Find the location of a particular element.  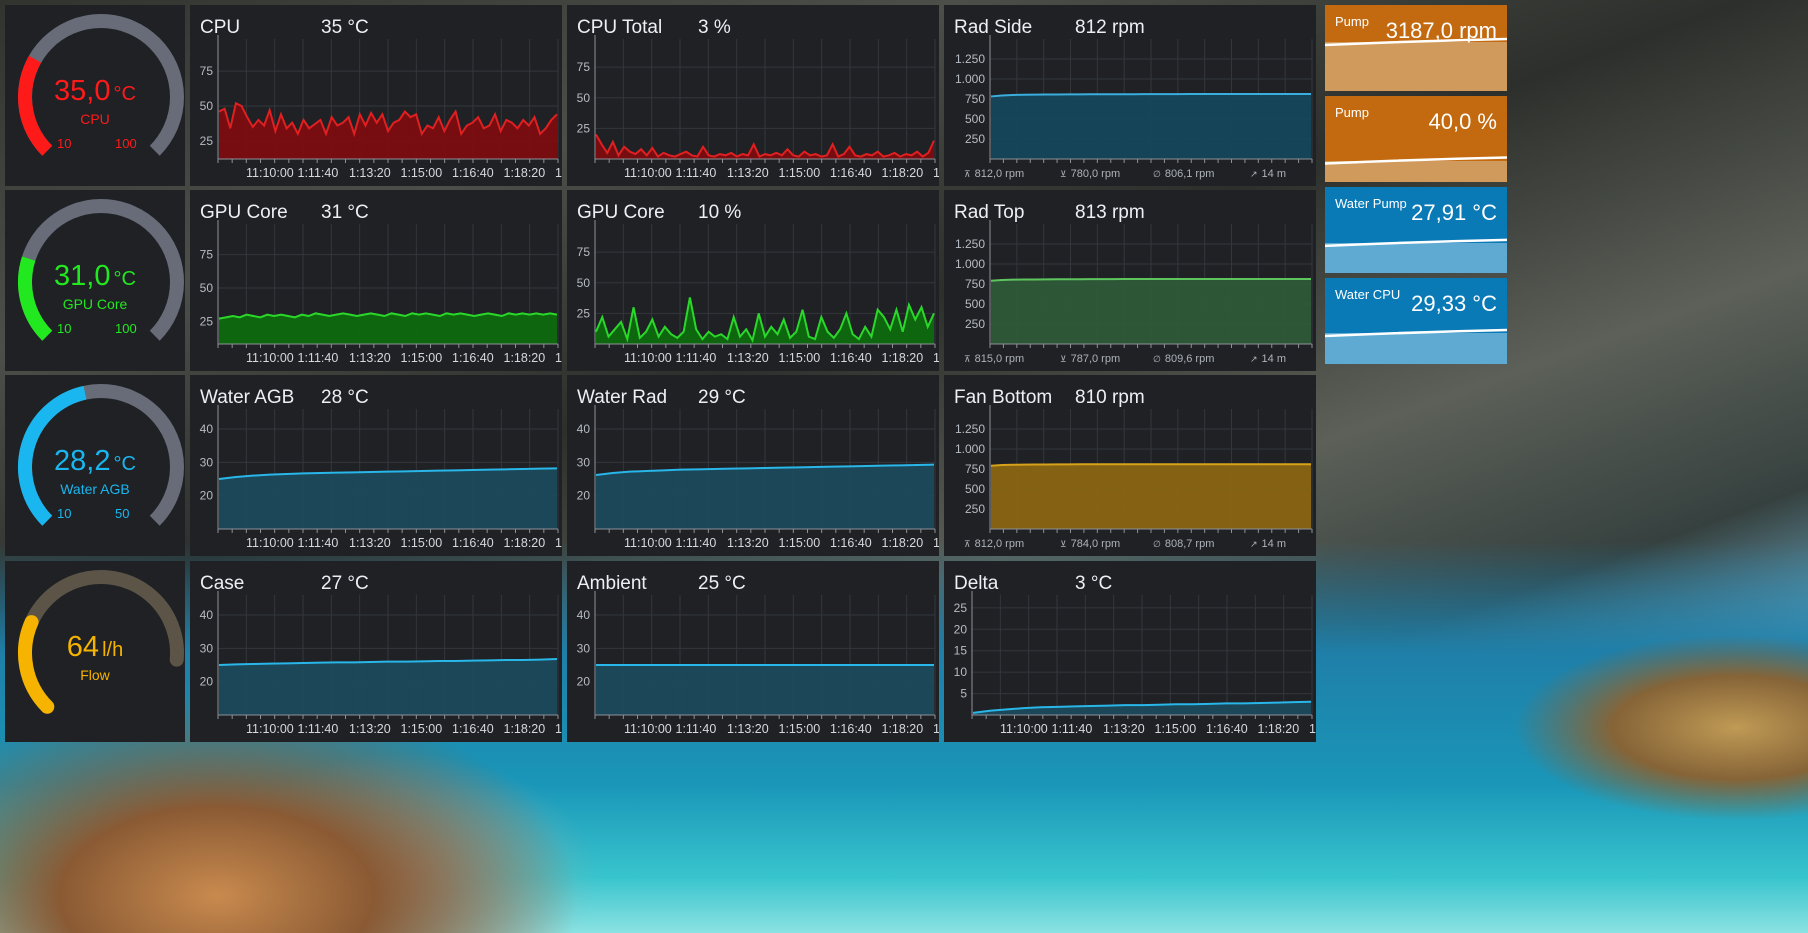

y-tick-label: 15 is located at coordinates (961, 651).